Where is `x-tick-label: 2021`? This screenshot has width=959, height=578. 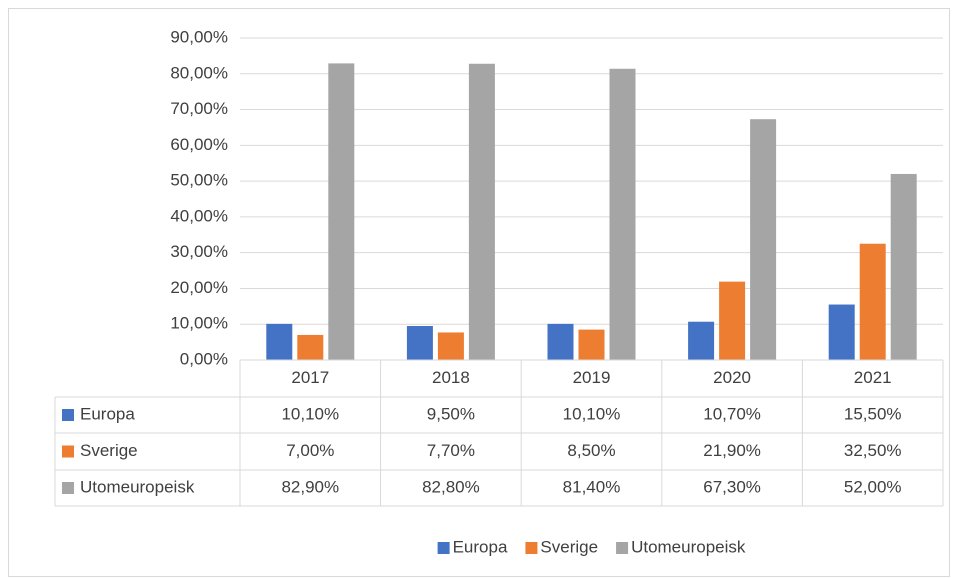 x-tick-label: 2021 is located at coordinates (873, 377).